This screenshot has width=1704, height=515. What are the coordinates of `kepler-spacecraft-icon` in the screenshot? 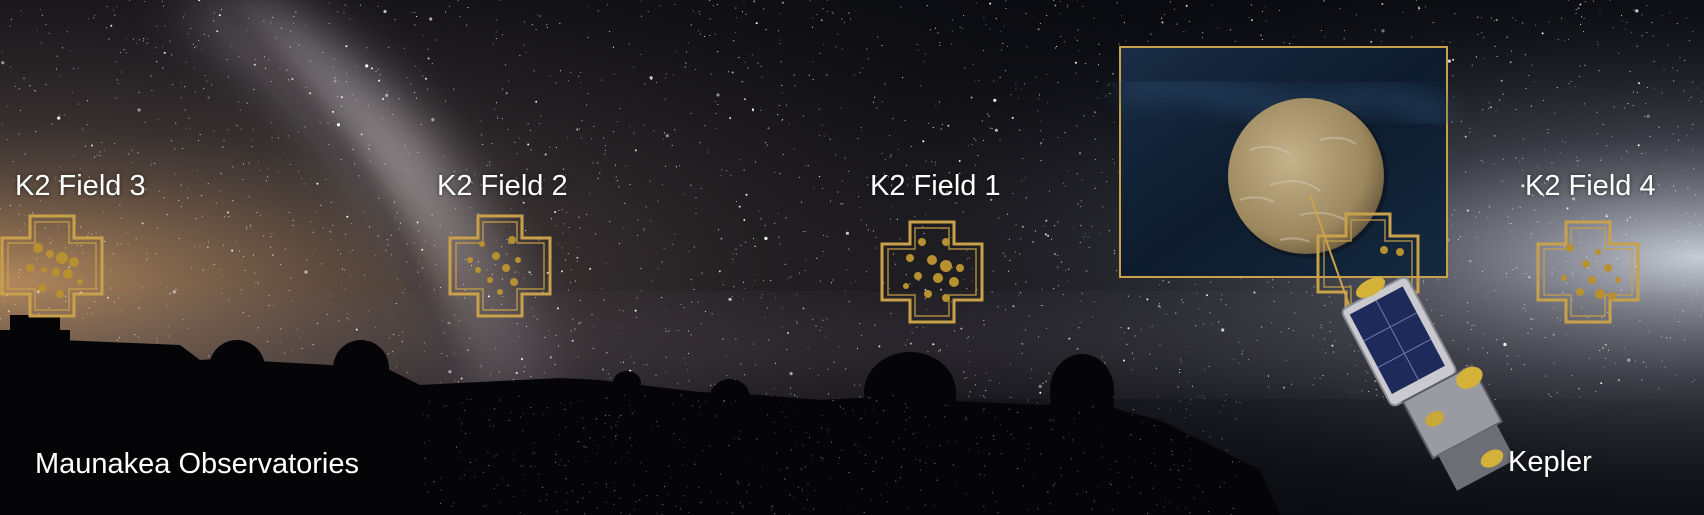 It's located at (1428, 383).